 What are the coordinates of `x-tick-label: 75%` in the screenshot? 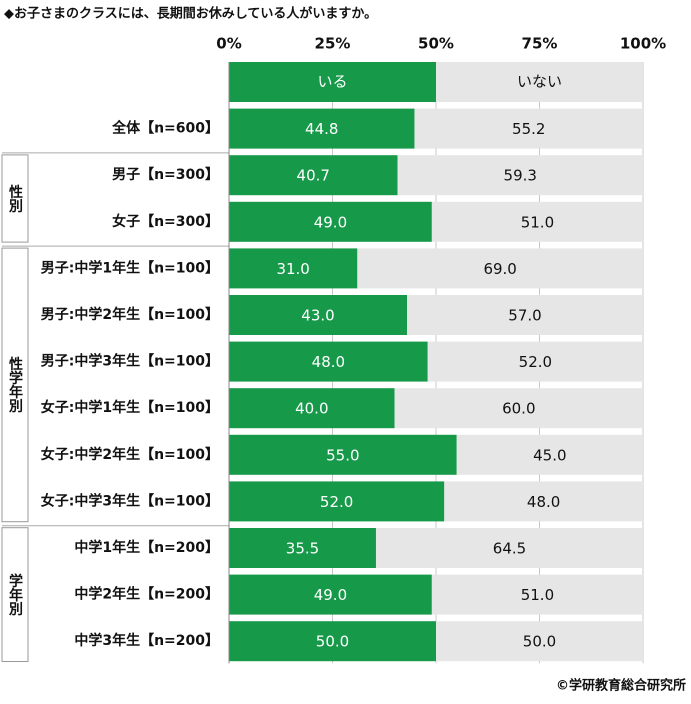 It's located at (540, 44).